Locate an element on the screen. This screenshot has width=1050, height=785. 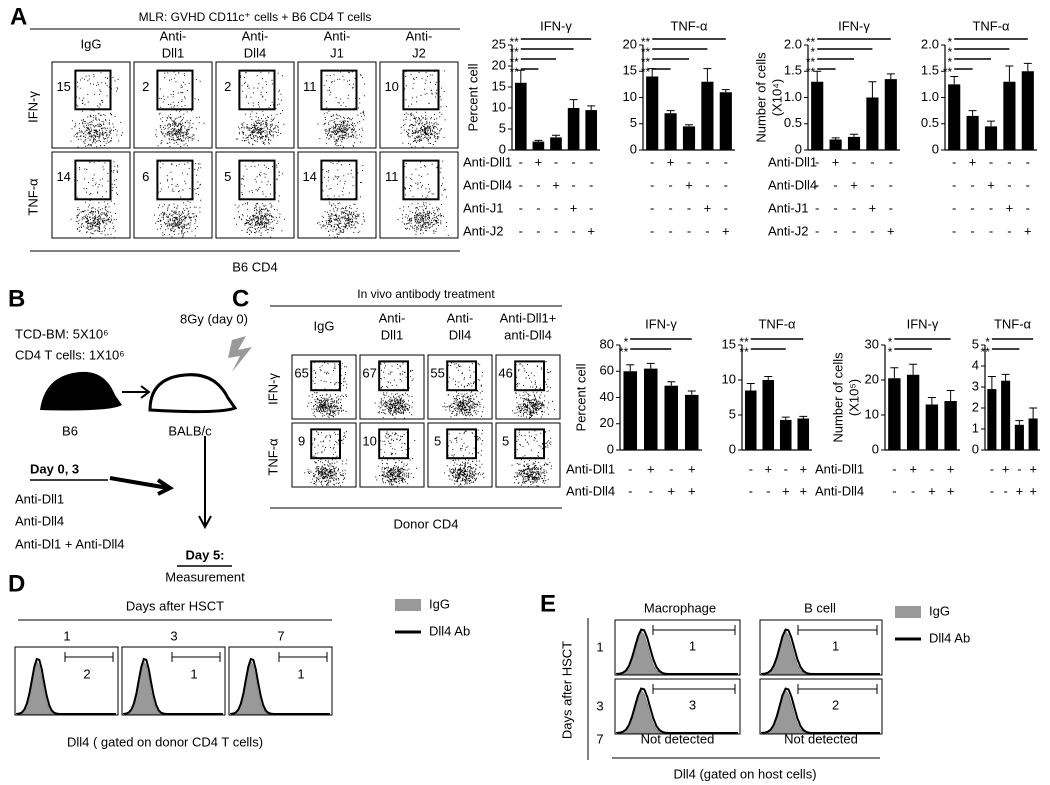
protocol-text: TCD-BM: 5X10⁶ is located at coordinates (61, 333).